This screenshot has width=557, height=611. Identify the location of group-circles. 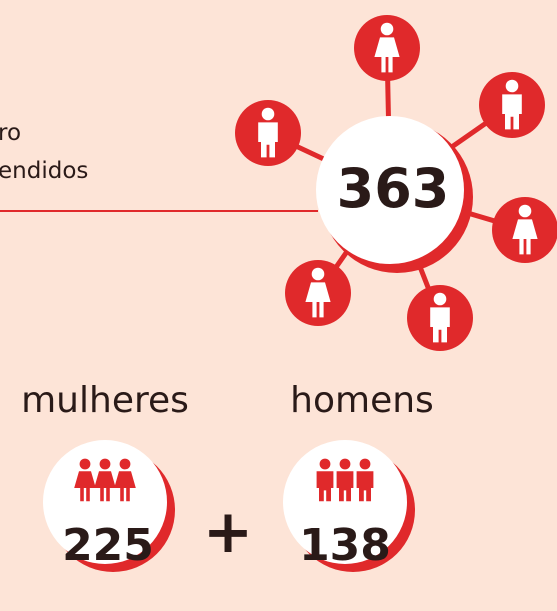
(229, 506).